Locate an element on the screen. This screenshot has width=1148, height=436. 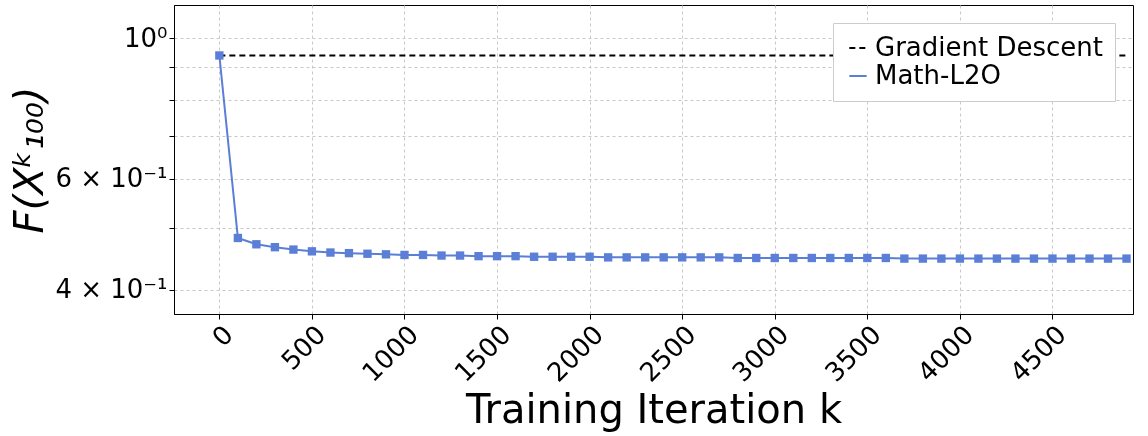
x-axis-title: Training Iteration k is located at coordinates (653, 408).